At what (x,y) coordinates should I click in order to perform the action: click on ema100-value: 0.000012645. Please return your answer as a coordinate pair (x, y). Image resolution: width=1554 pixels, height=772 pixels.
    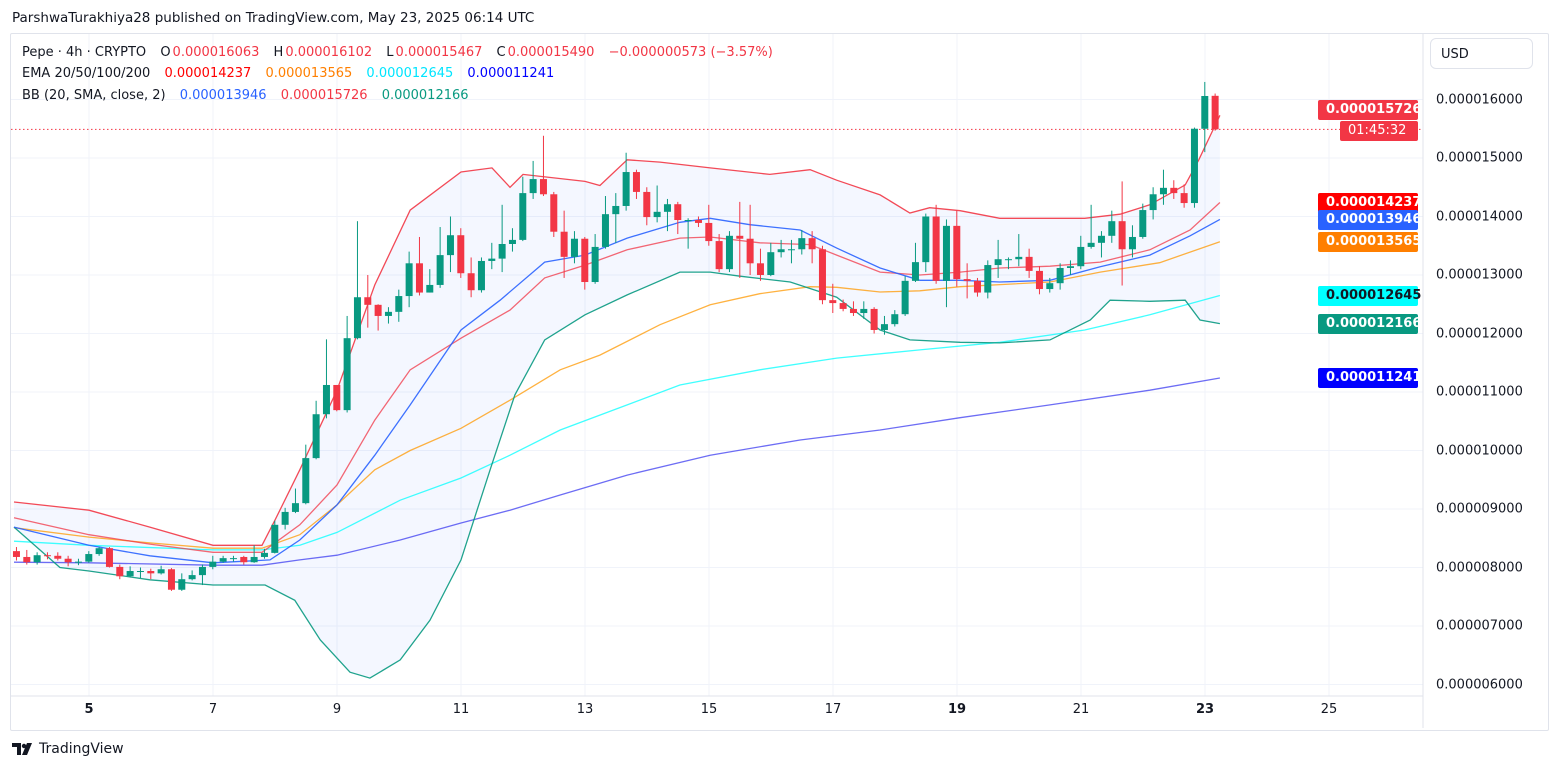
    Looking at the image, I should click on (410, 73).